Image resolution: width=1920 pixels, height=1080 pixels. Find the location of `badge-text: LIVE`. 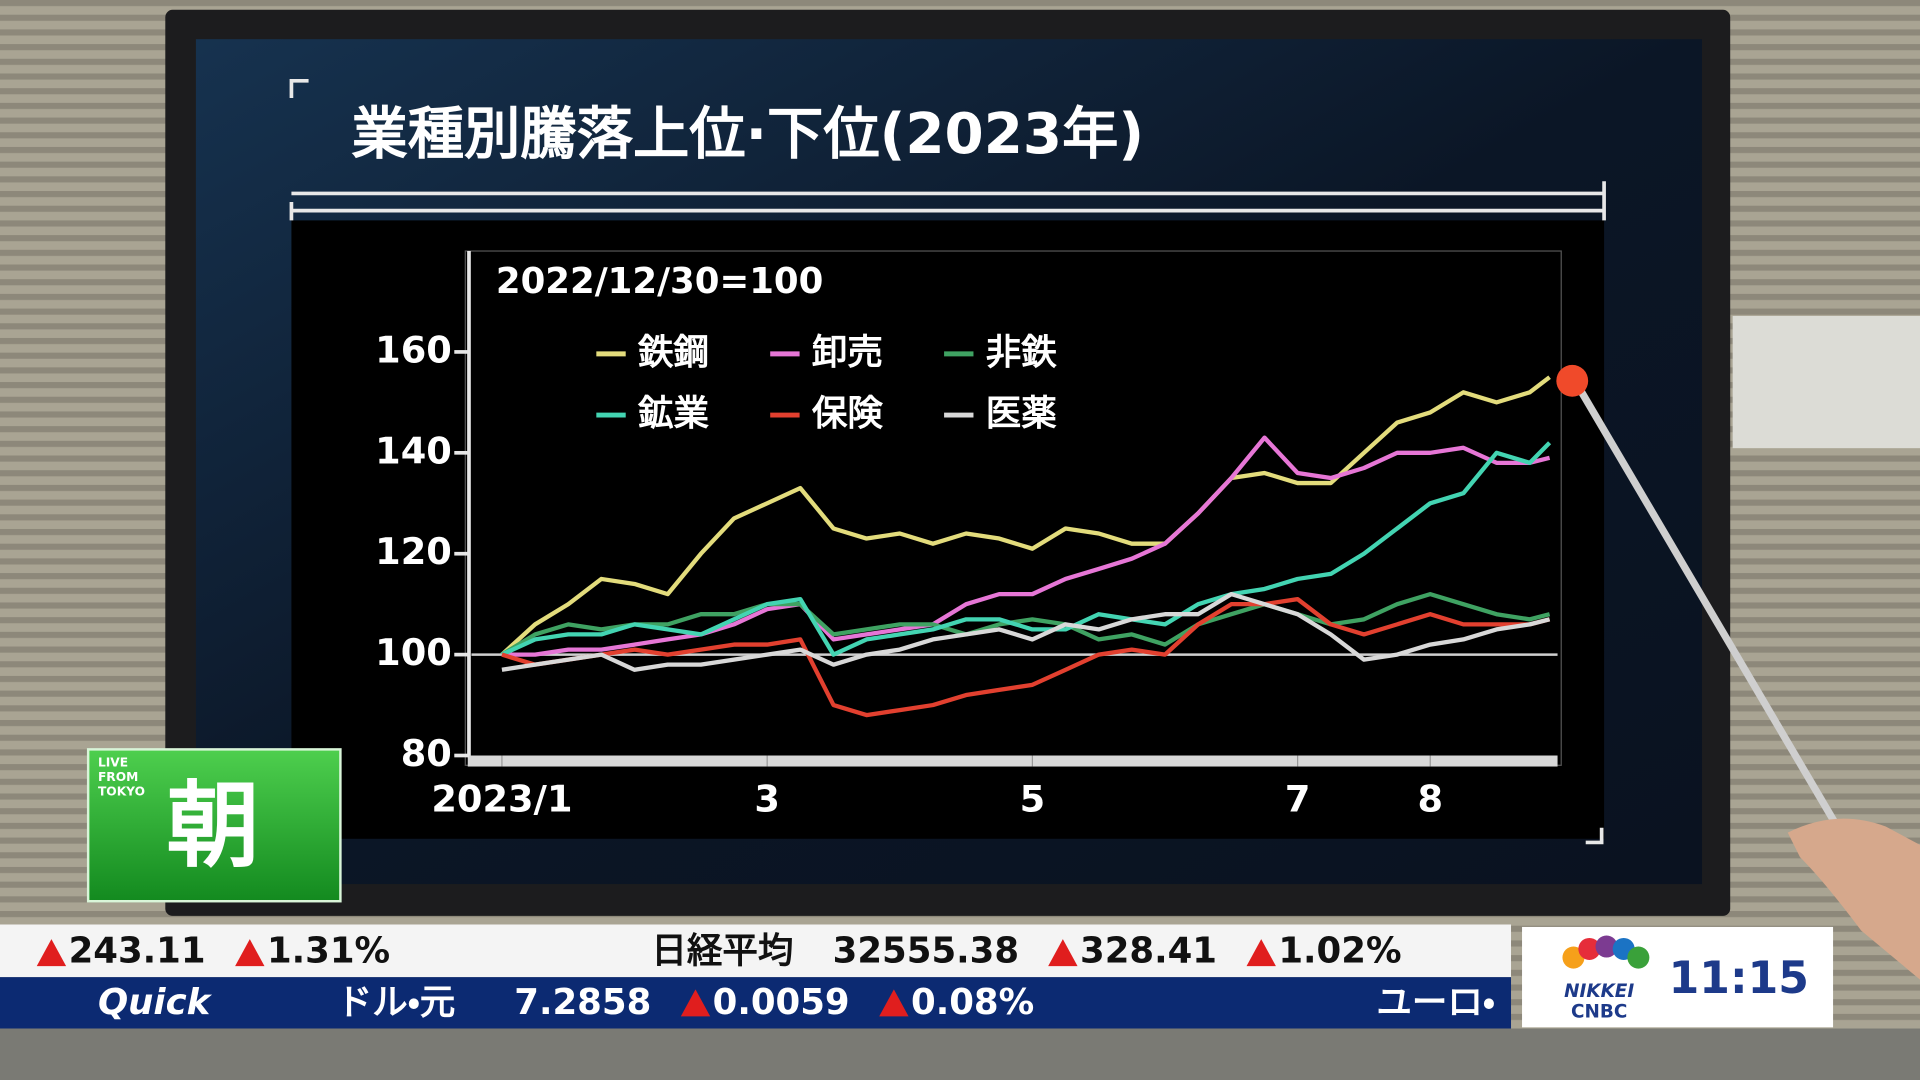

badge-text: LIVE is located at coordinates (113, 762).